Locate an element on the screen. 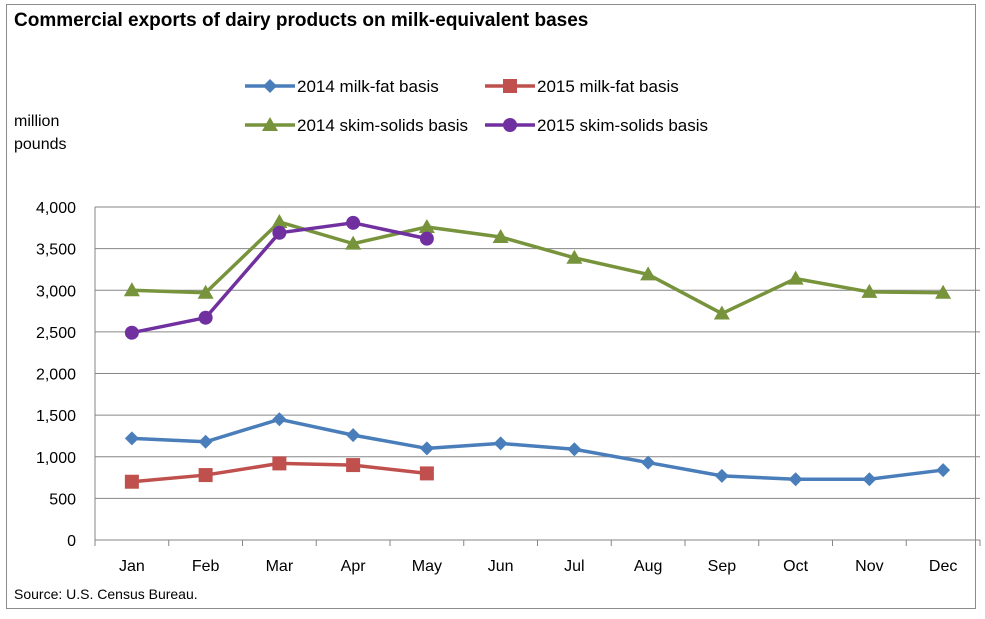 This screenshot has width=985, height=619. legend-label: 2015 milk-fat basis is located at coordinates (608, 86).